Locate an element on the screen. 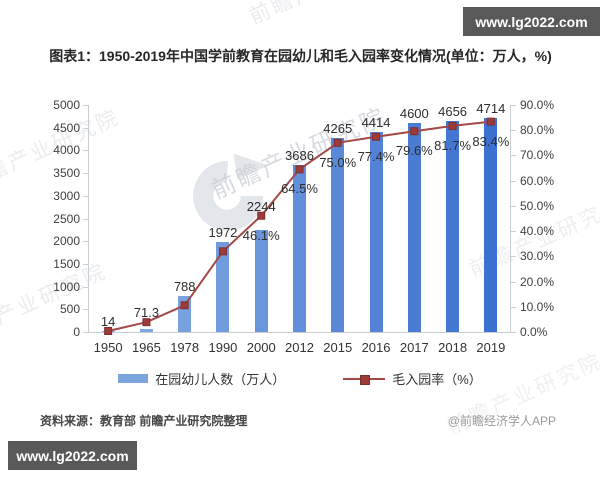 The width and height of the screenshot is (600, 480). bar-value-label: 2244 is located at coordinates (261, 206).